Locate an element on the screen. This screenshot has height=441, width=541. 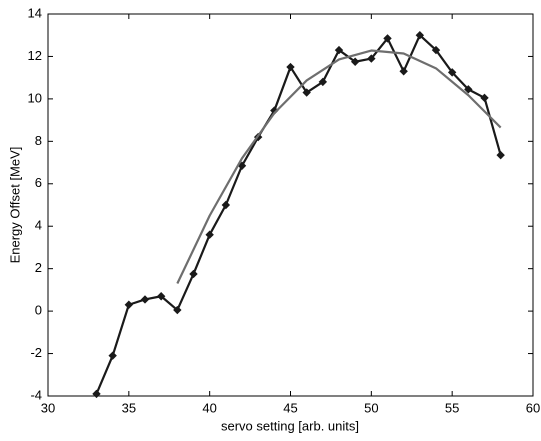
x-tick-label: 30 is located at coordinates (48, 407).